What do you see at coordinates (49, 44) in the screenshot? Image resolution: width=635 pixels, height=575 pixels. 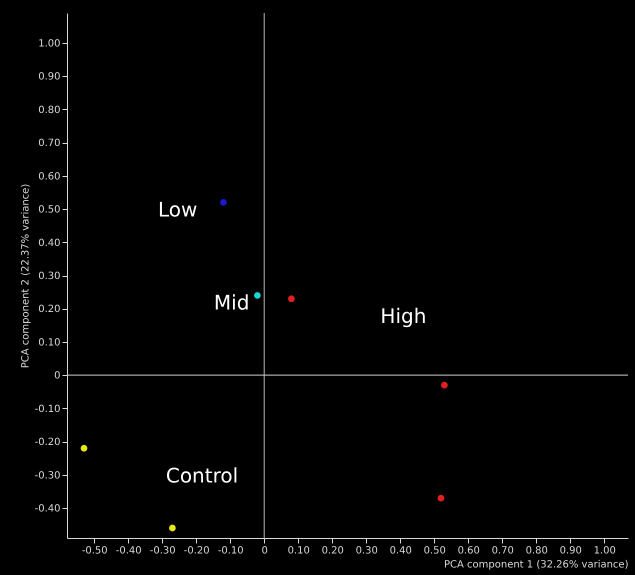 I see `y-tick-label: 1.00` at bounding box center [49, 44].